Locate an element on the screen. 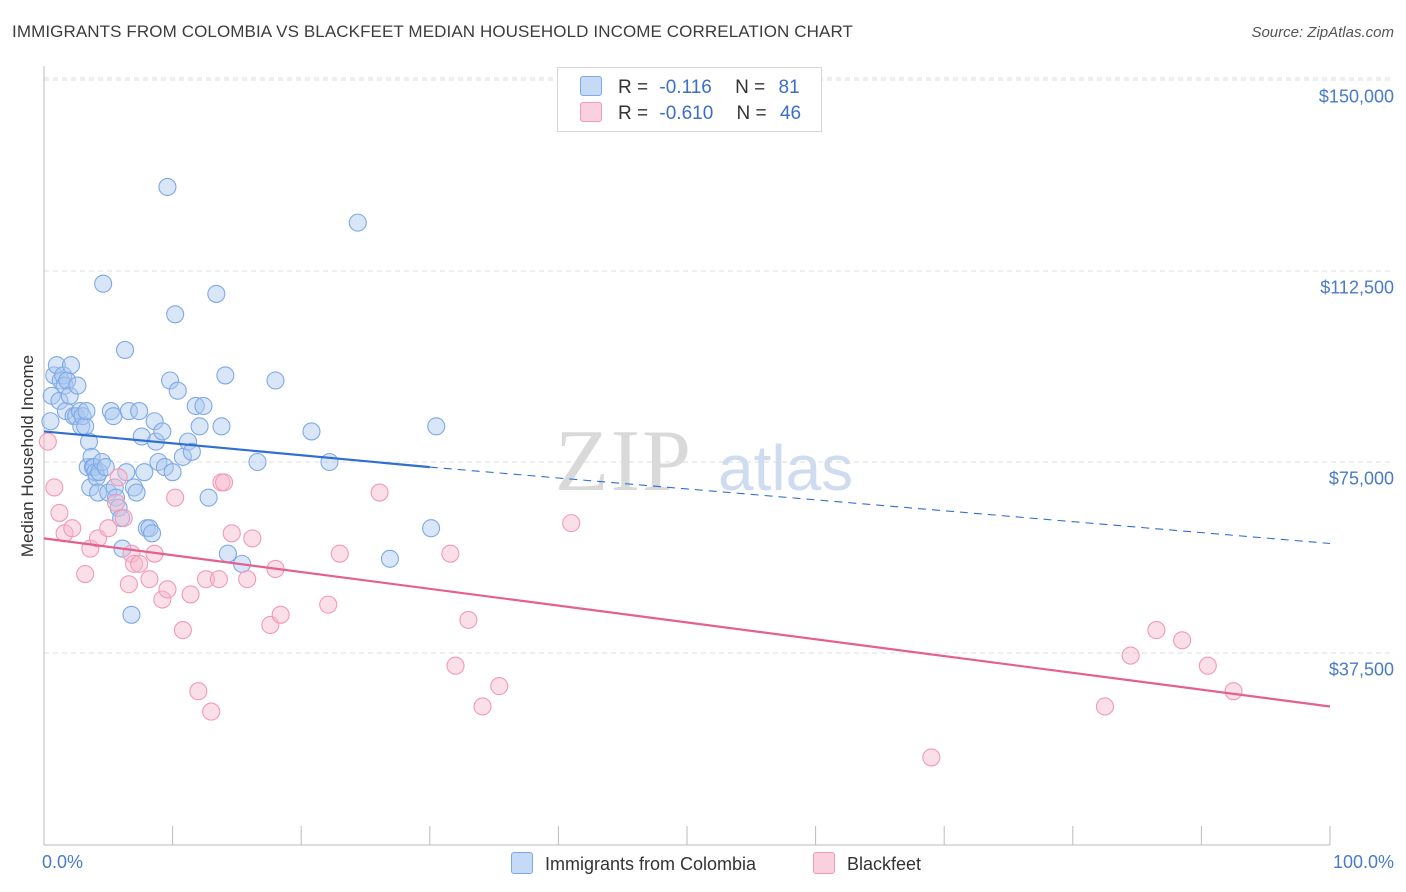 Image resolution: width=1406 pixels, height=892 pixels. watermark-zip: ZIP is located at coordinates (624, 461).